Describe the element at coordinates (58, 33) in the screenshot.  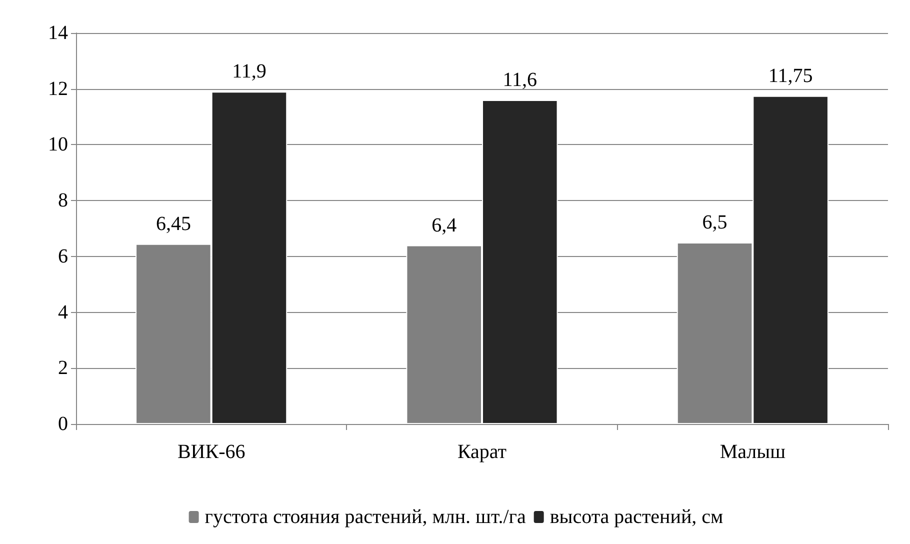
I see `y-tick-label: 14` at that location.